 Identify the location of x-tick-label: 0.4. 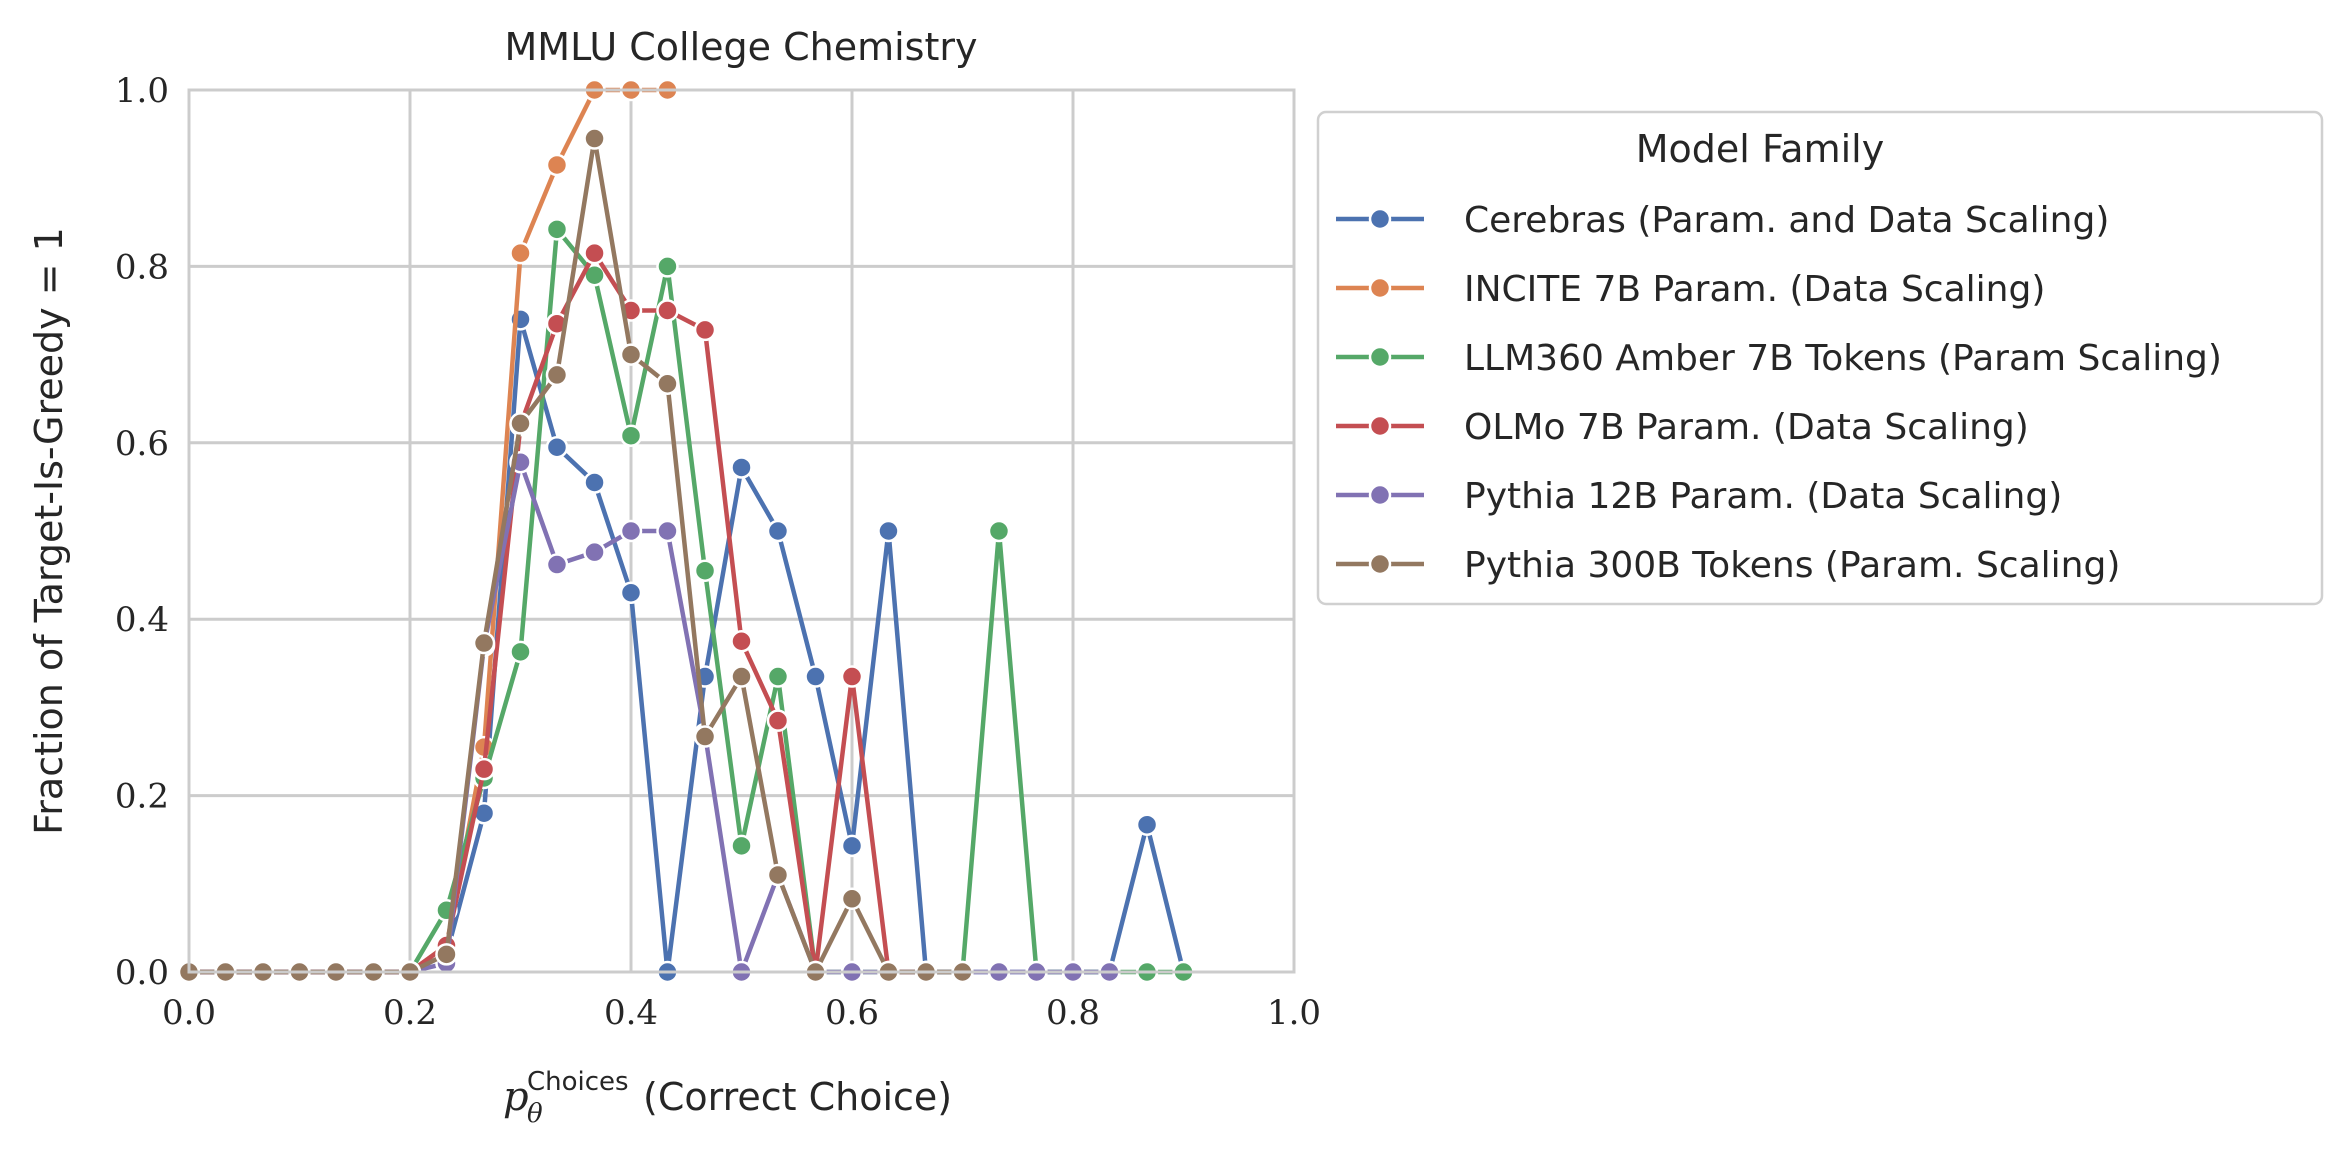
(631, 1013).